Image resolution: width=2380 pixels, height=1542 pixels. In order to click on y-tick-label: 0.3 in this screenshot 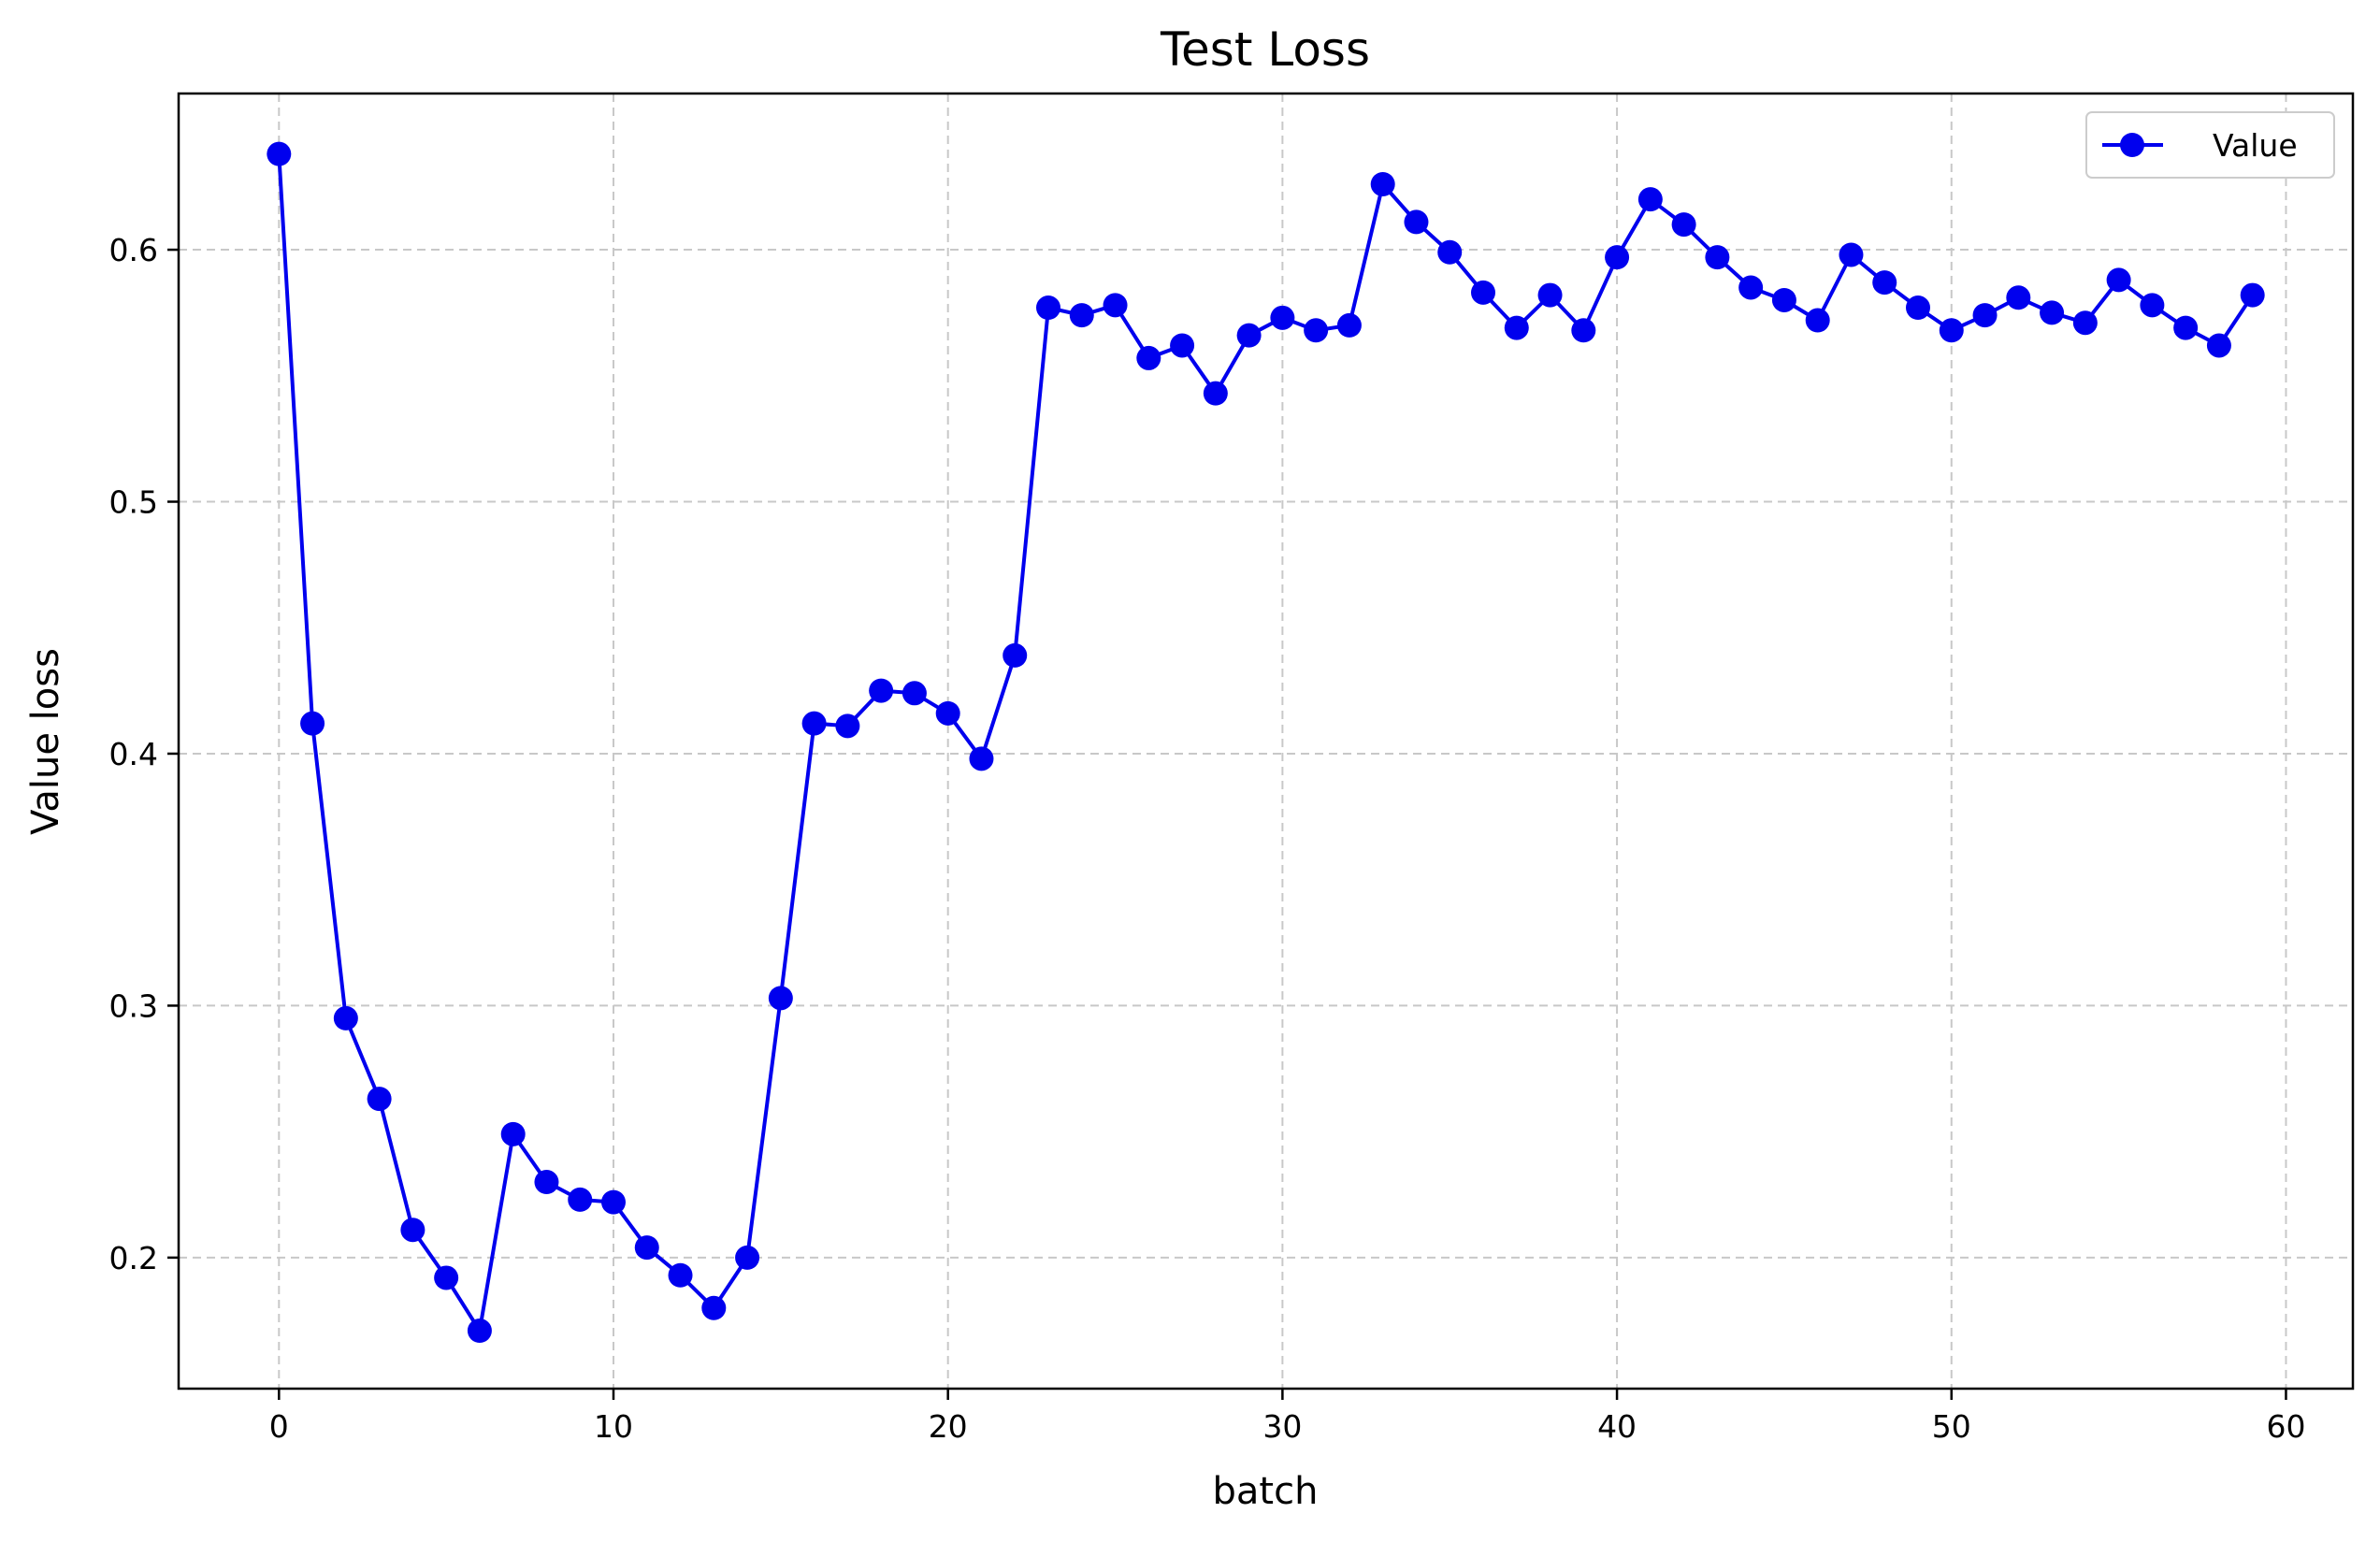, I will do `click(133, 1005)`.